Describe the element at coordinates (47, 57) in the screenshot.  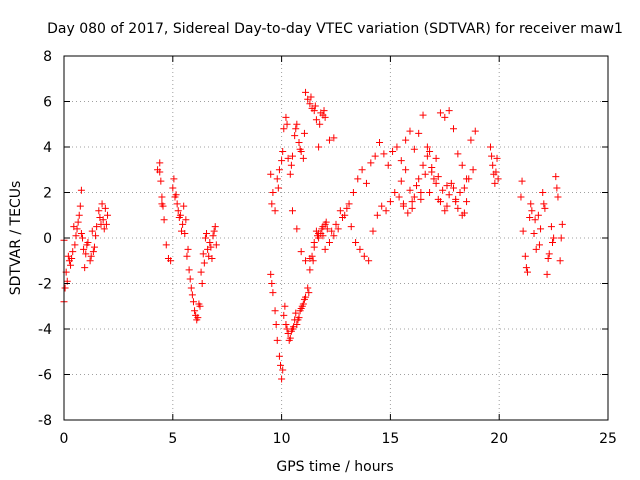
I see `y-tick-label: 8` at that location.